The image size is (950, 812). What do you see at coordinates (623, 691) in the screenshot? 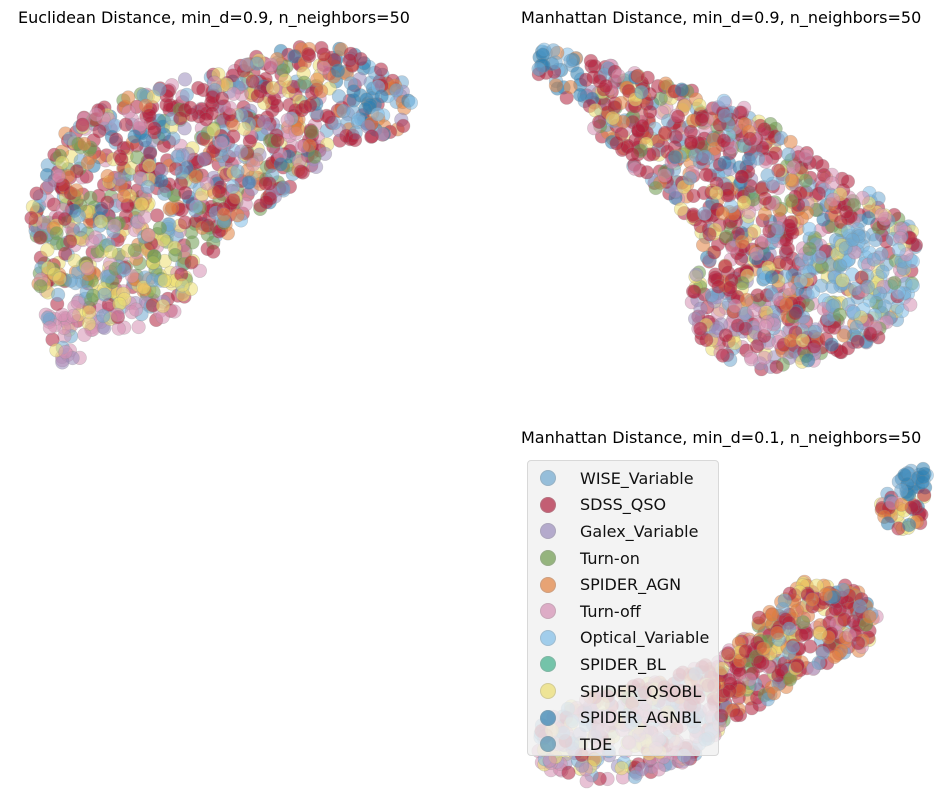
I see `legend-item-spider-qsobl: SPIDER_QSOBL` at bounding box center [623, 691].